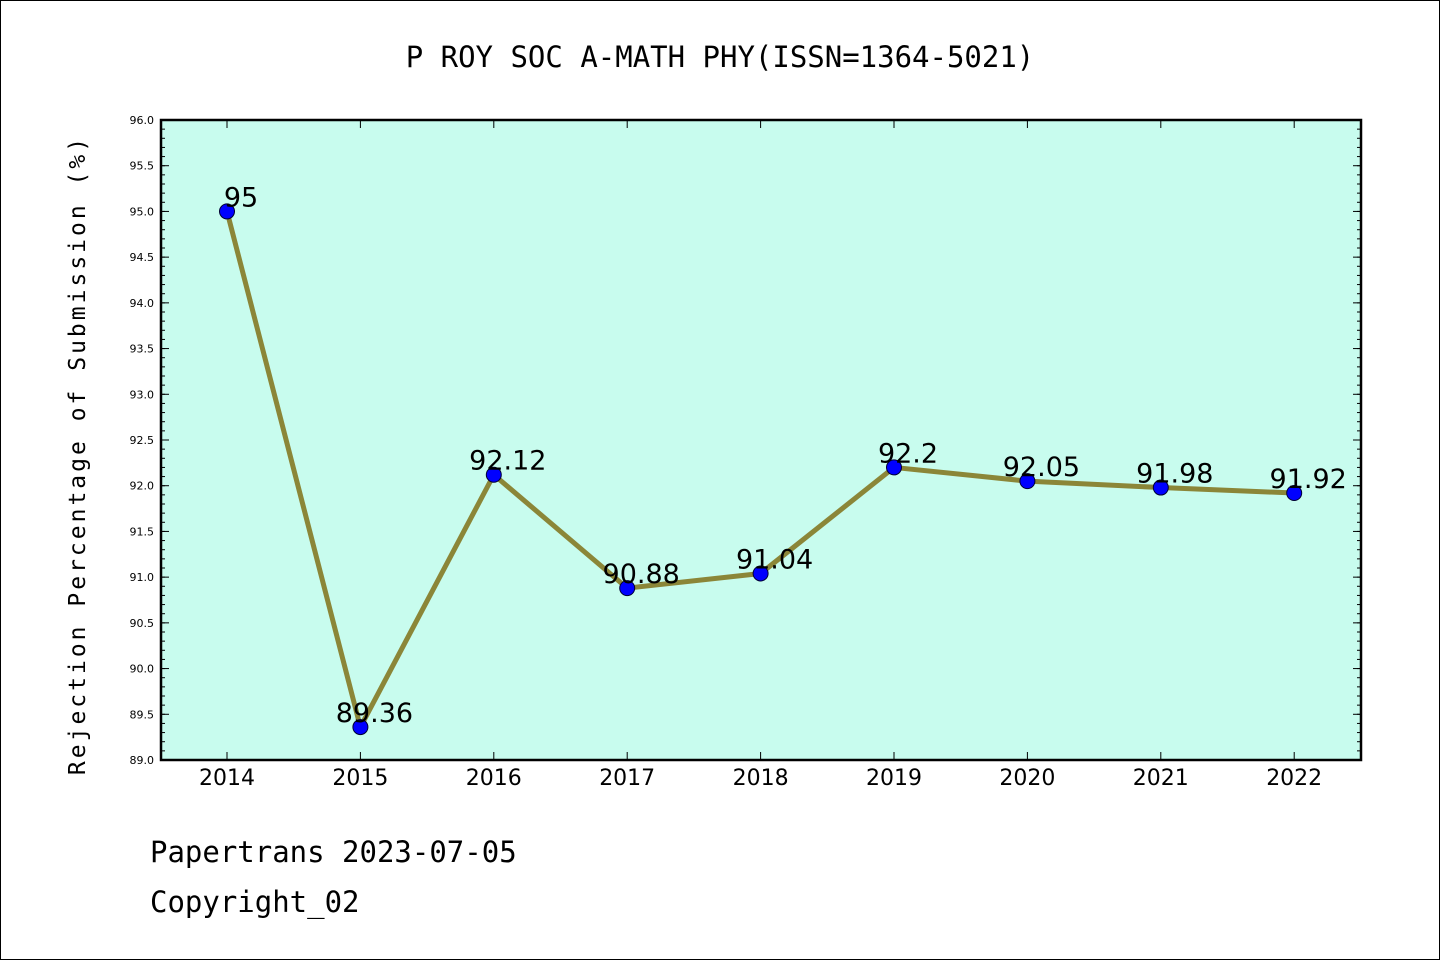 This screenshot has height=960, width=1440. Describe the element at coordinates (142, 257) in the screenshot. I see `y-tick-label: 94.5` at that location.